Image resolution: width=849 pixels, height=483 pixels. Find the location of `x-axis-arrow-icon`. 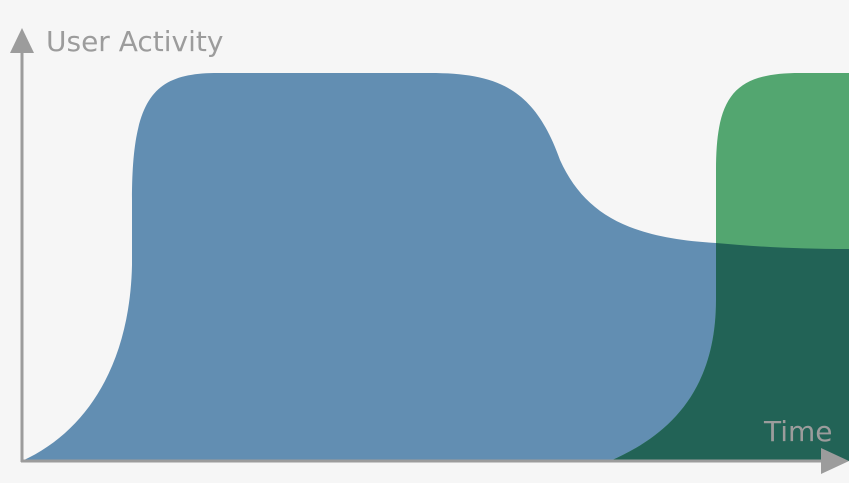

x-axis-arrow-icon is located at coordinates (835, 461).